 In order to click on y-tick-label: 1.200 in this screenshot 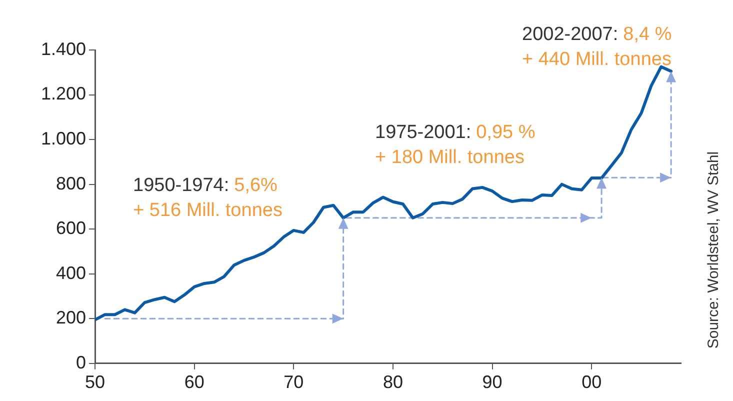, I will do `click(63, 94)`.